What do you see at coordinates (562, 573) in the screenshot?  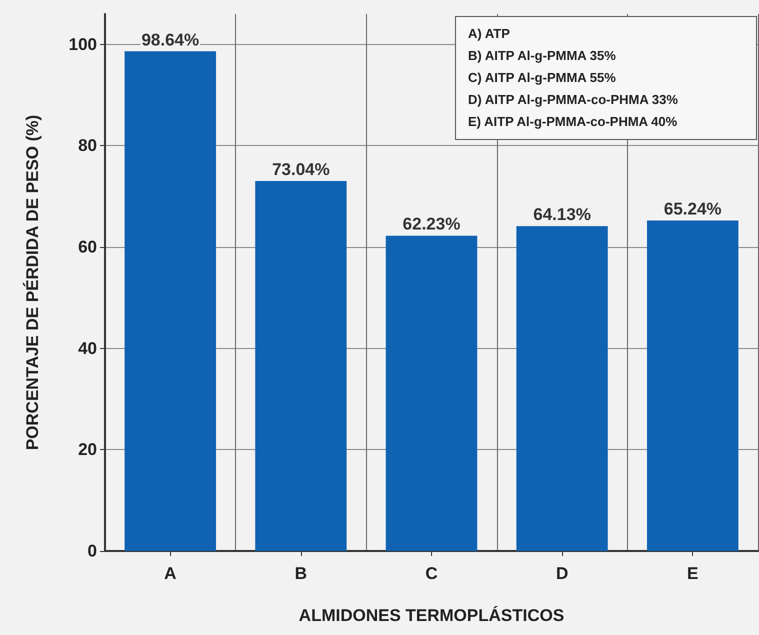 I see `x-tick-label: D` at bounding box center [562, 573].